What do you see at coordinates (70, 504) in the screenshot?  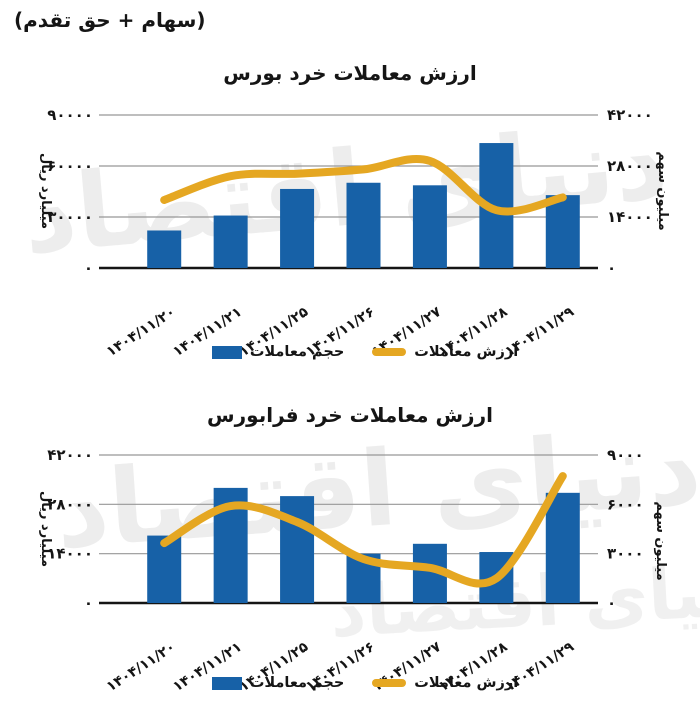 I see `left-axis-tick: ۲۸۰۰۰` at bounding box center [70, 504].